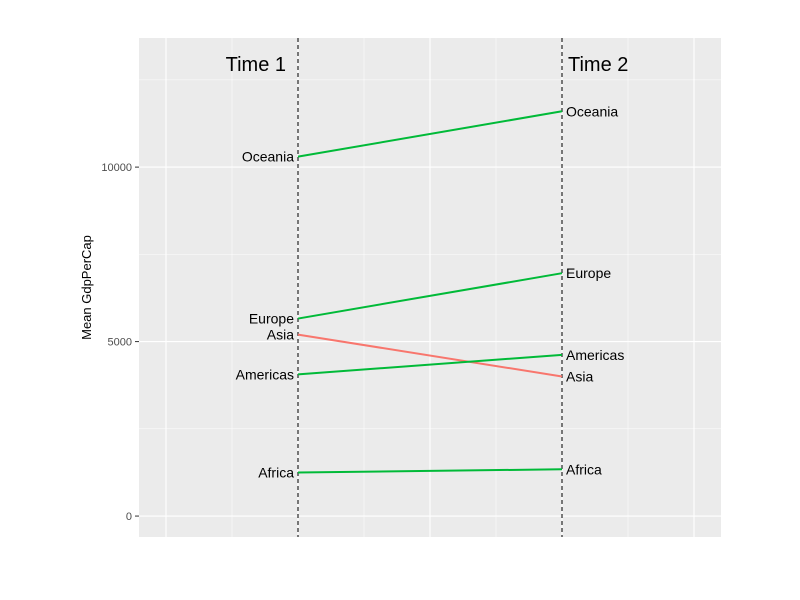 This screenshot has width=800, height=600. What do you see at coordinates (430, 296) in the screenshot?
I see `series-line-europe` at bounding box center [430, 296].